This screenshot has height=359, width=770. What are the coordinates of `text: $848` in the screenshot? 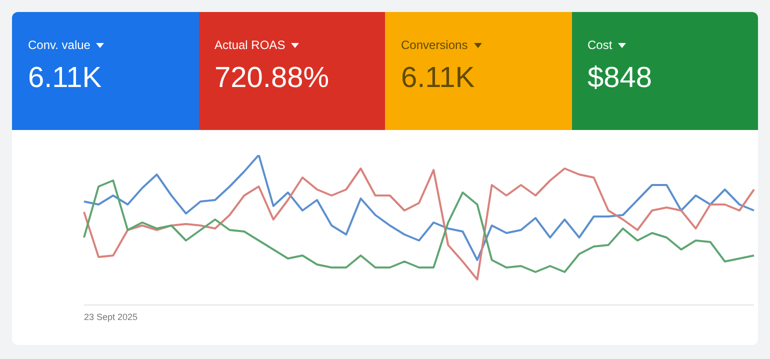 It's located at (621, 78).